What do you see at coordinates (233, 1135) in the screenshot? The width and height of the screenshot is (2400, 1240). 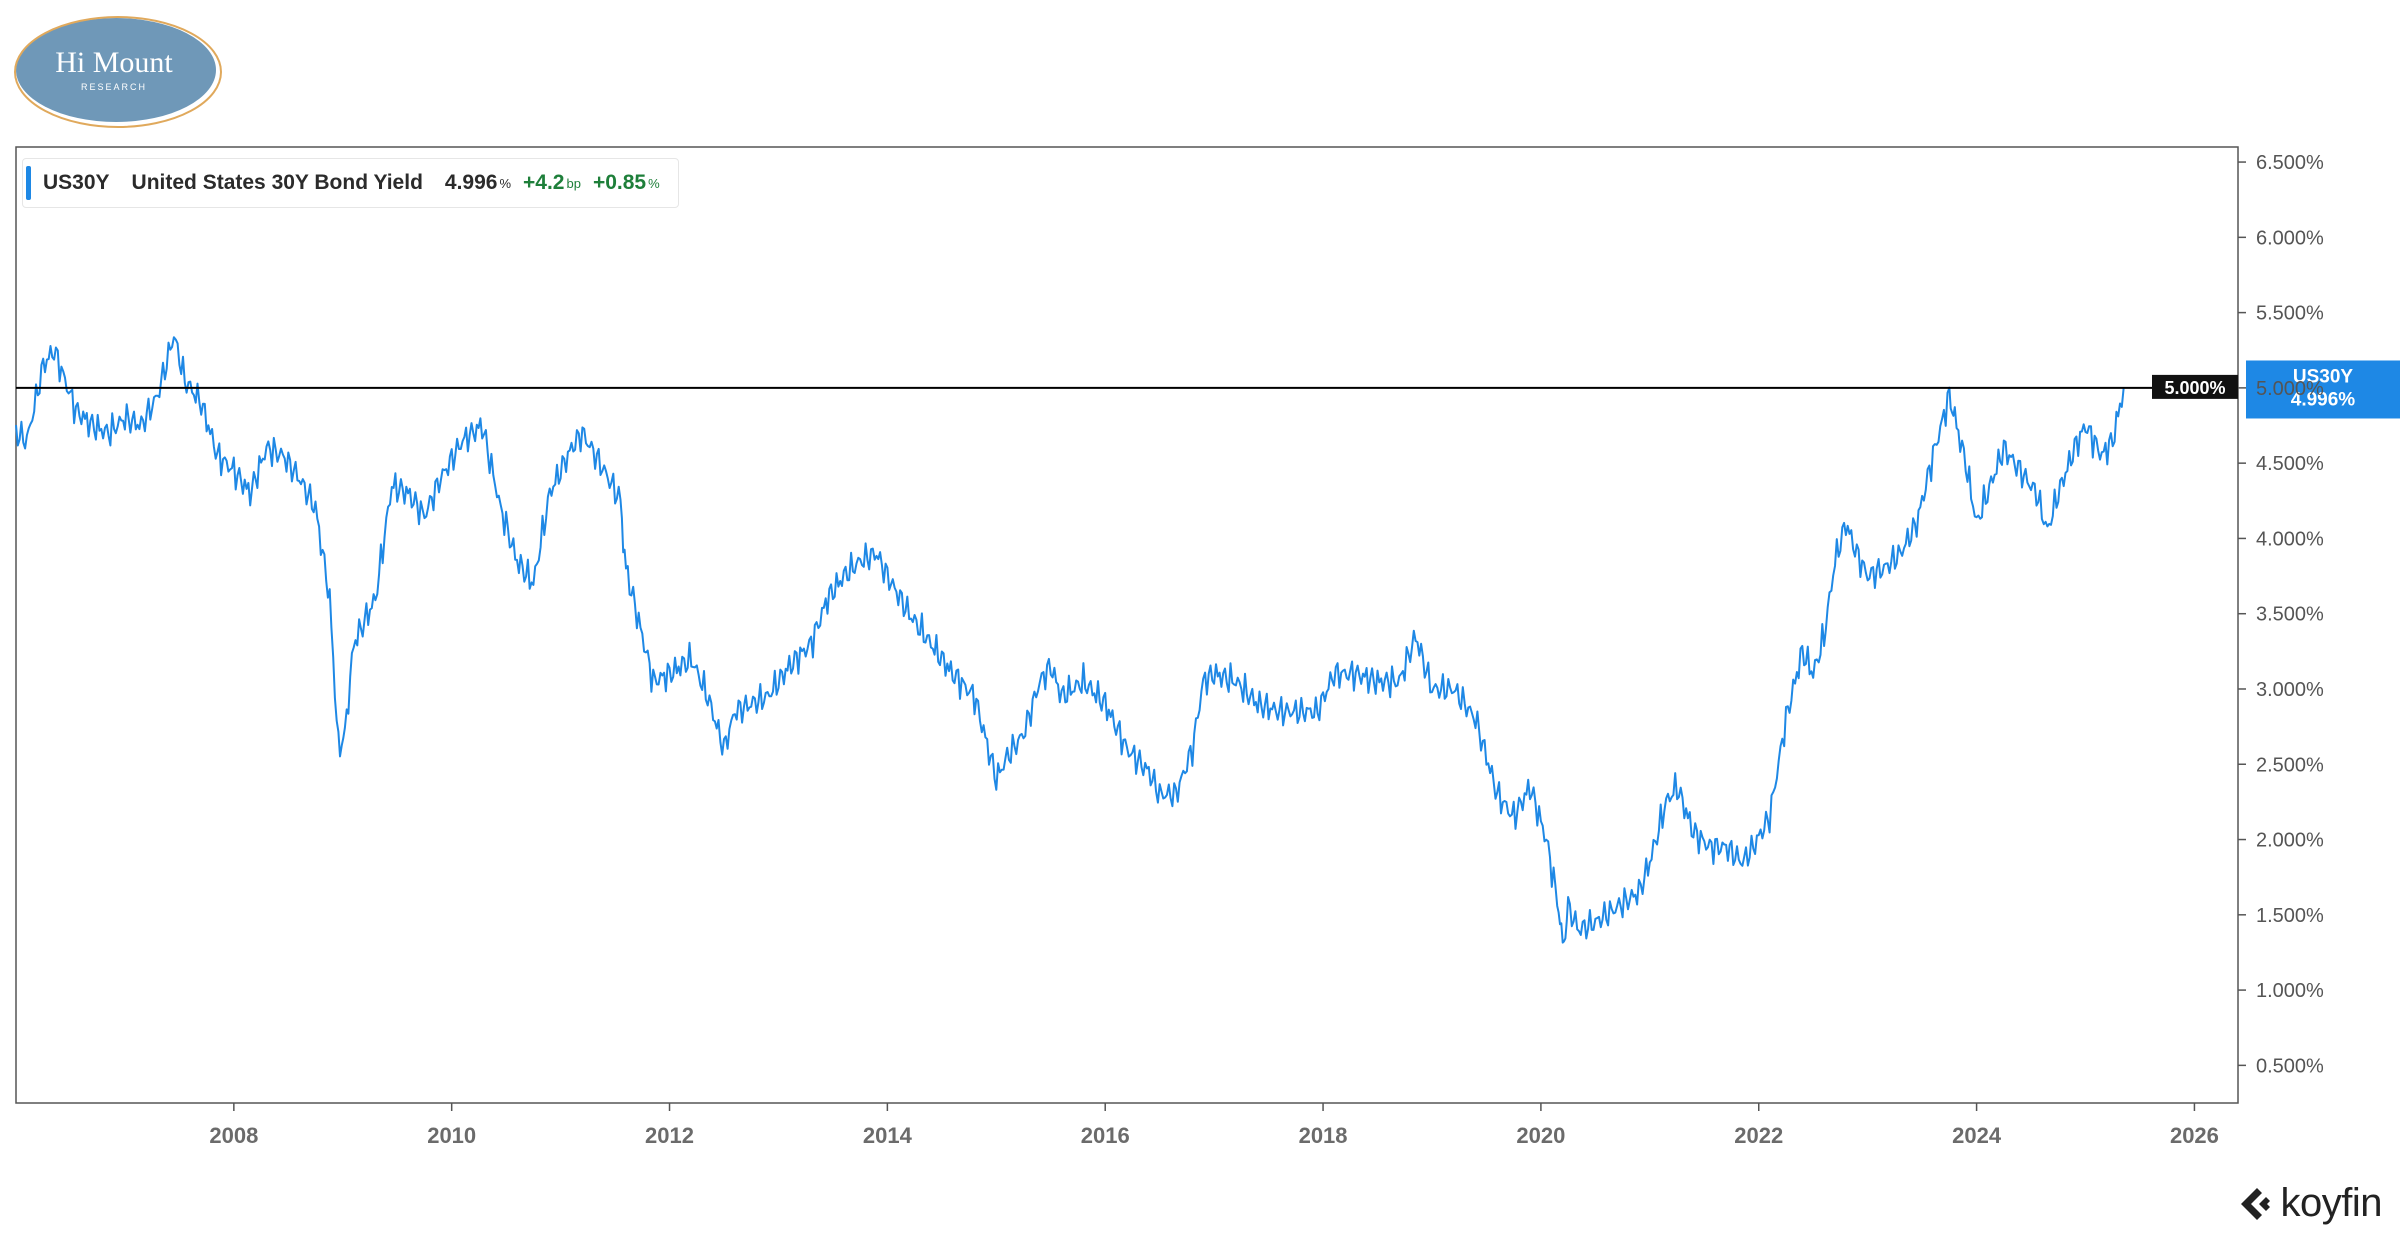 I see `x-tick-label: 2008` at bounding box center [233, 1135].